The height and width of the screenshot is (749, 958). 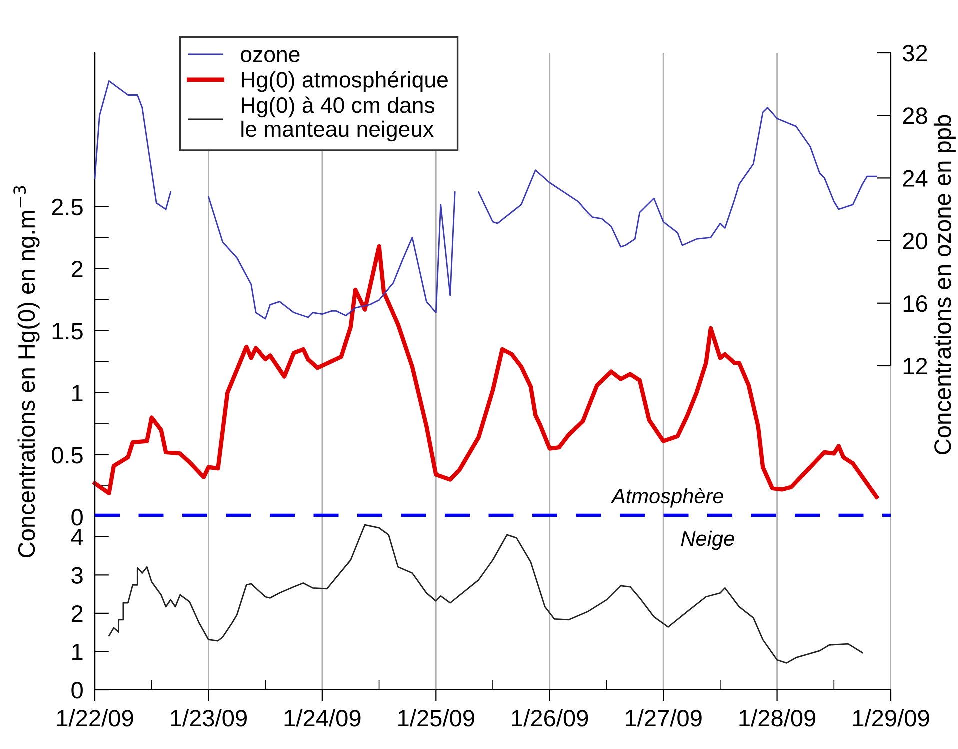 What do you see at coordinates (436, 718) in the screenshot?
I see `x-tick-label: 1/25/09` at bounding box center [436, 718].